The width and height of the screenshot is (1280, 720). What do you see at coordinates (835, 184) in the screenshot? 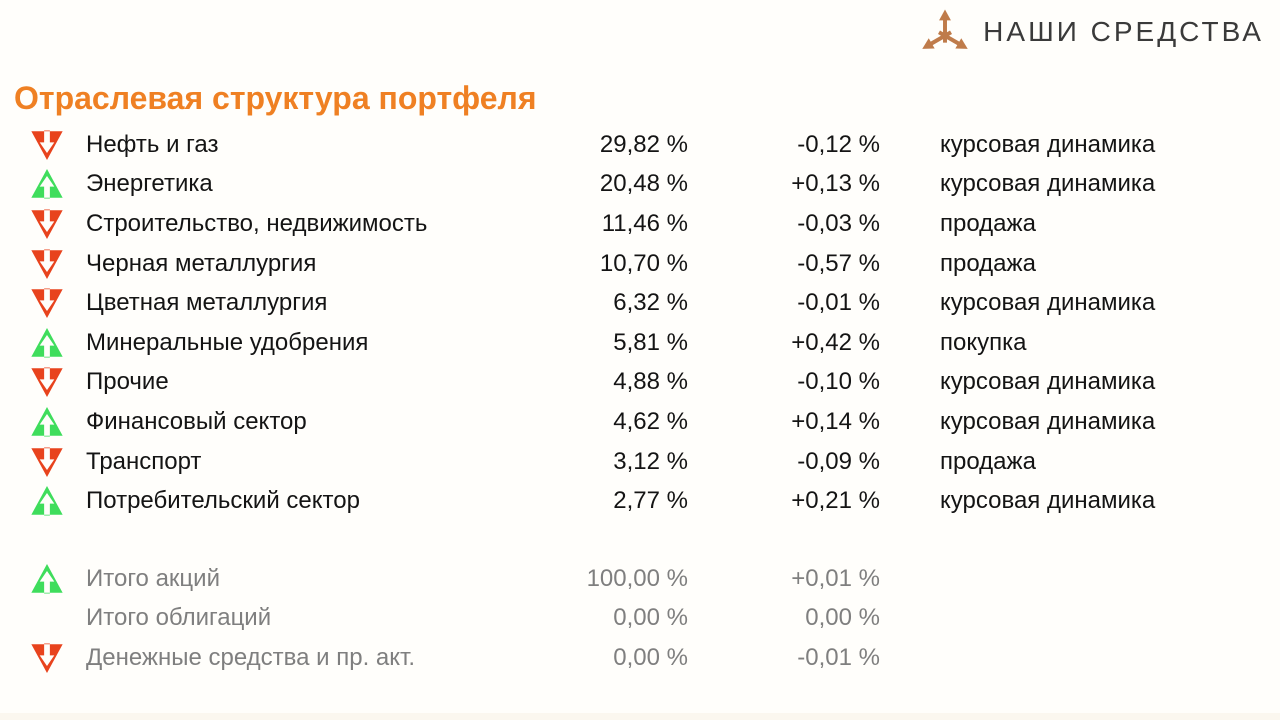
I see `sector-change: +0,13 %` at bounding box center [835, 184].